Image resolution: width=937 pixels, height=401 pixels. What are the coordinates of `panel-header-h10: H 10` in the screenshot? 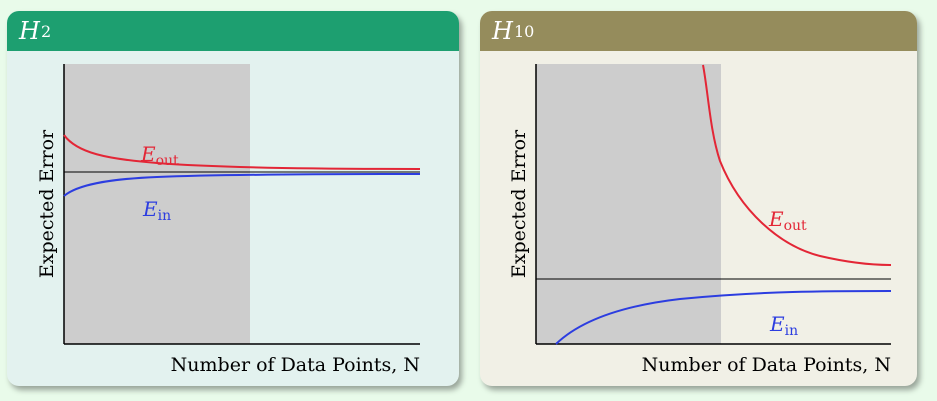 It's located at (698, 31).